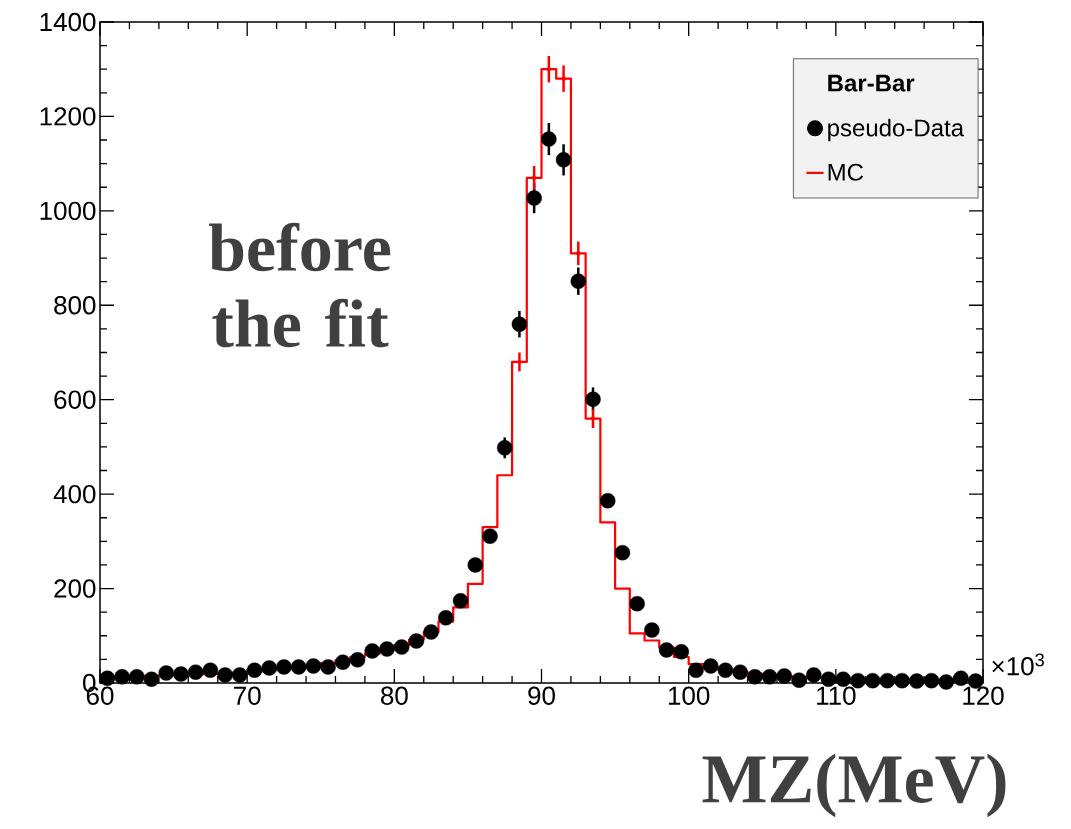 The height and width of the screenshot is (829, 1071). Describe the element at coordinates (541, 695) in the screenshot. I see `x-tick-label: 90` at that location.